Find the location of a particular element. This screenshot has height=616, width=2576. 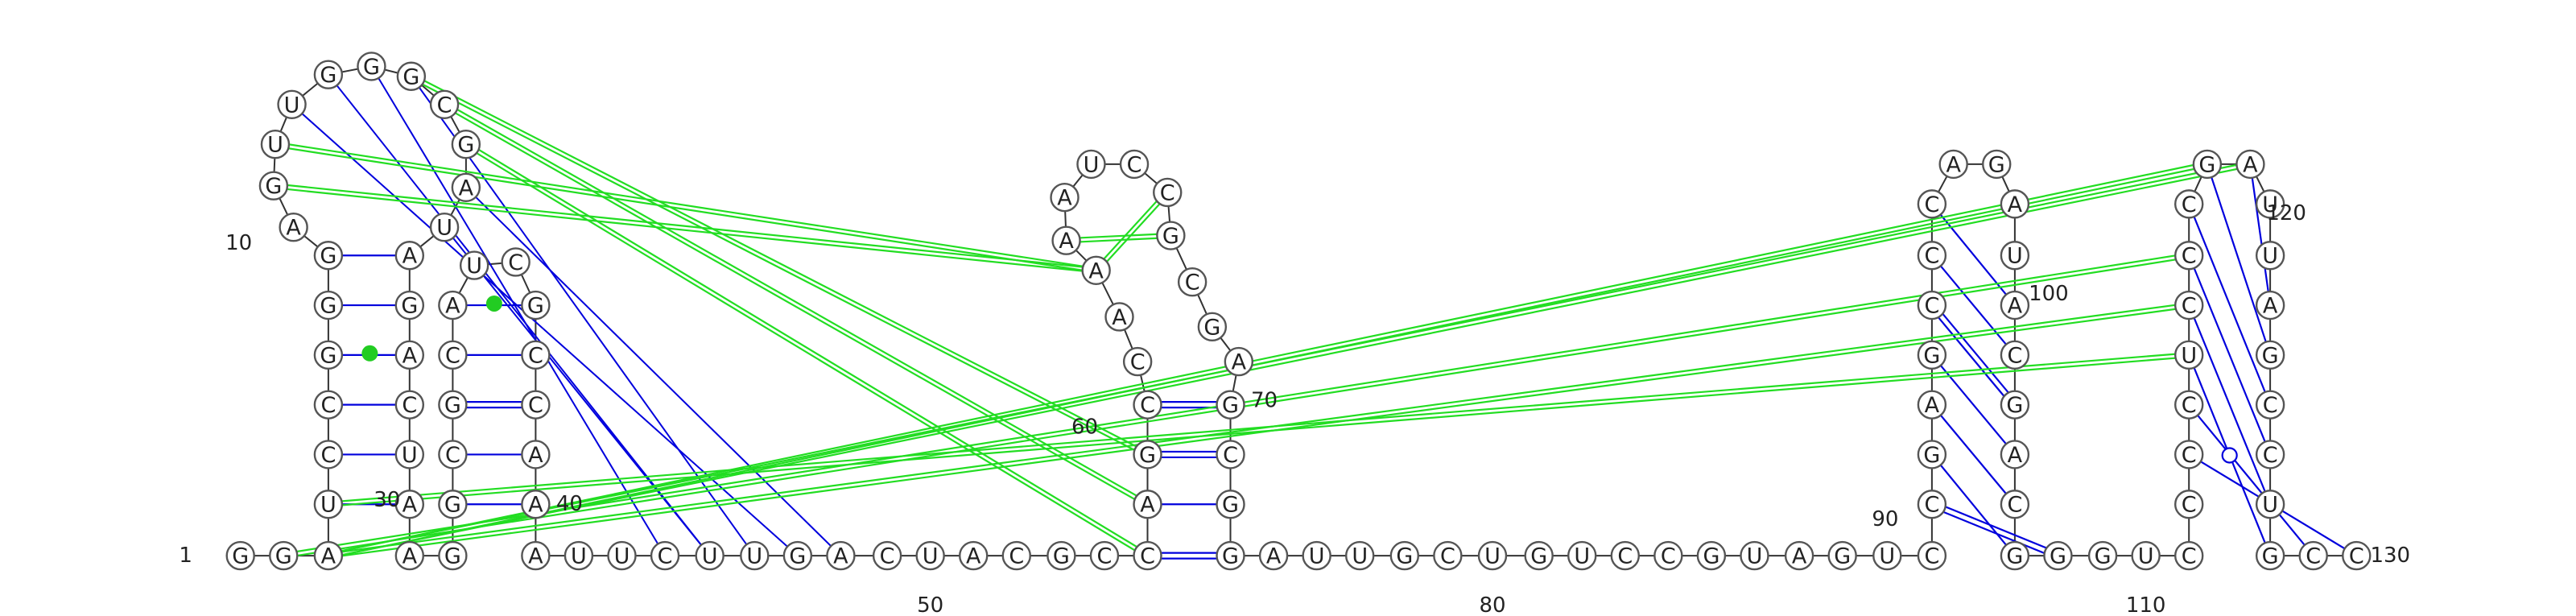

position-label: 110 is located at coordinates (2146, 604).